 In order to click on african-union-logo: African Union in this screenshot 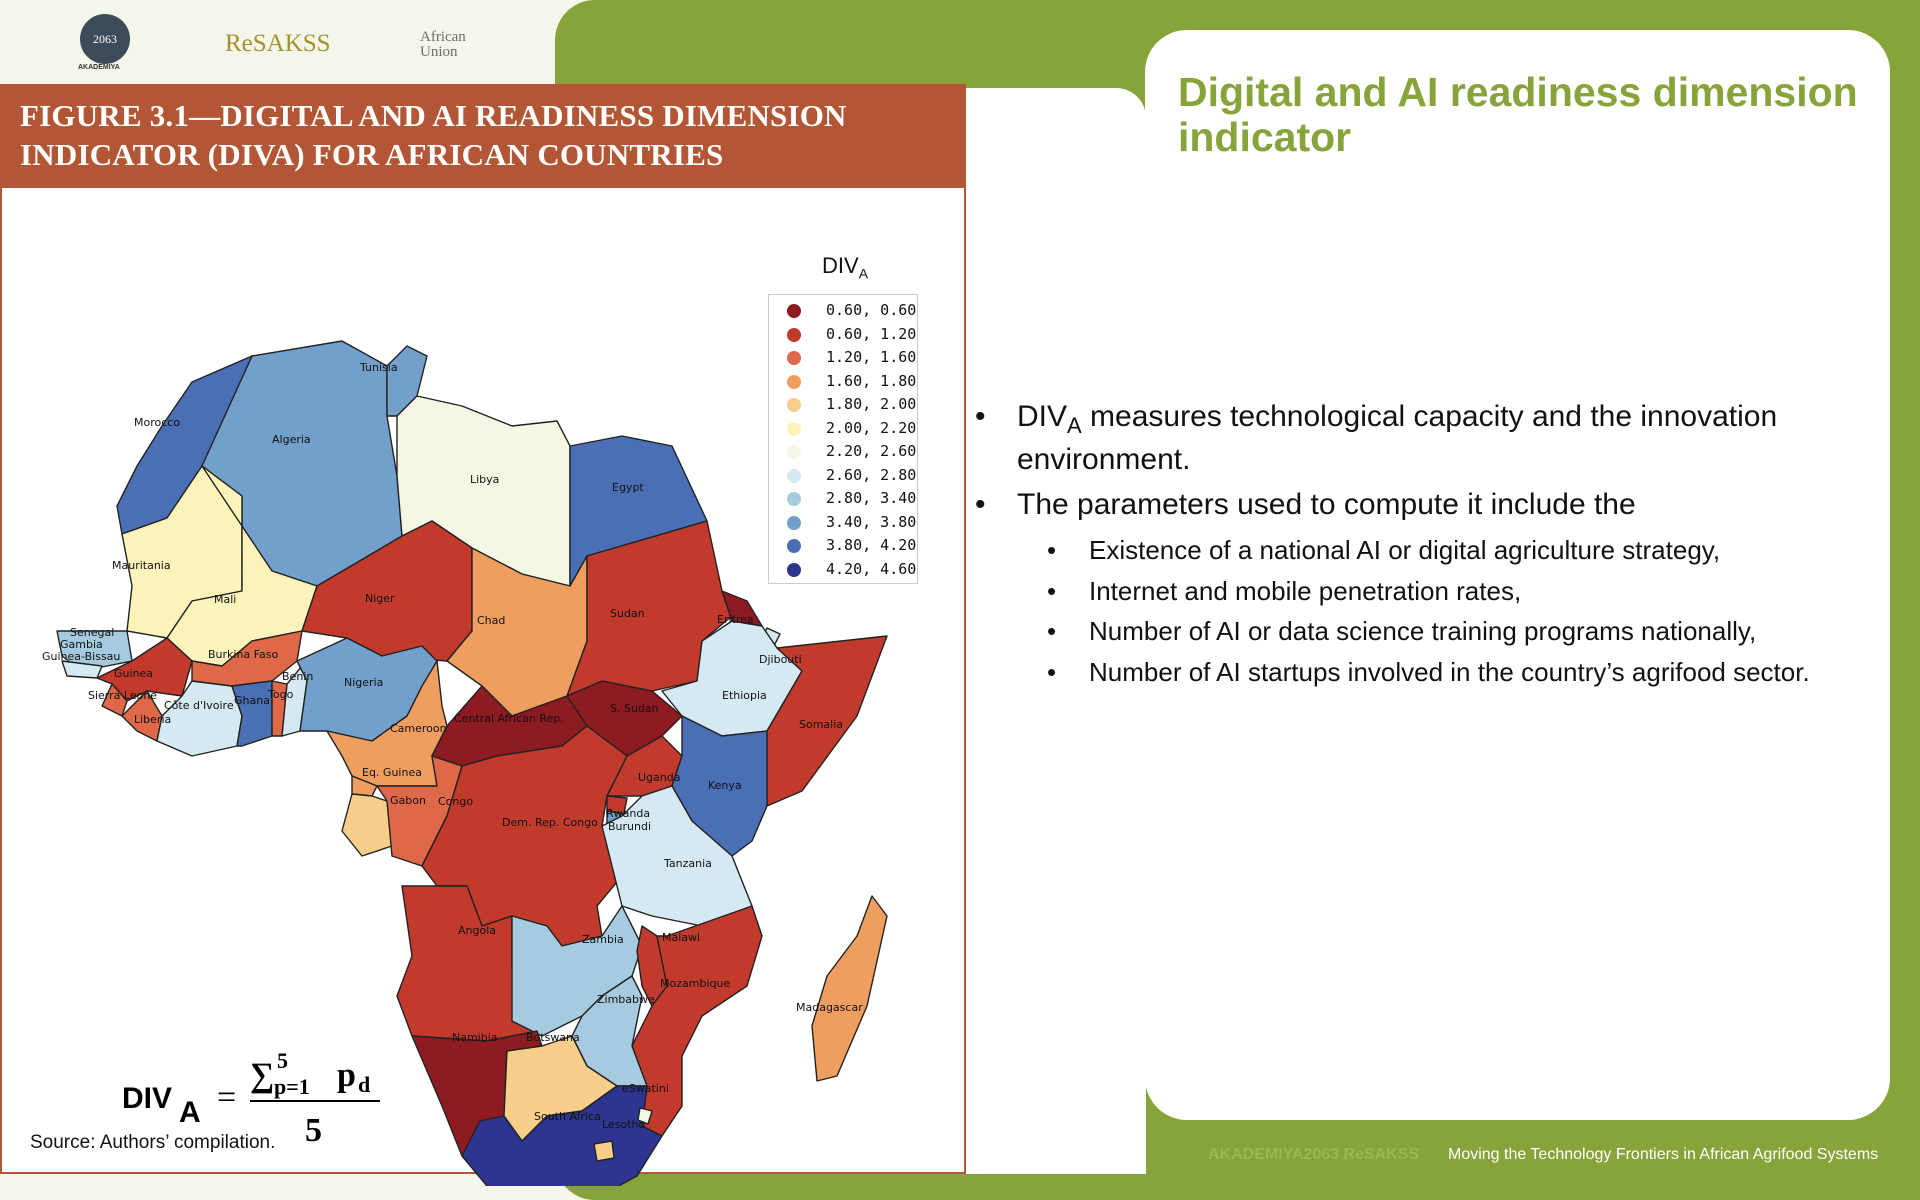, I will do `click(443, 44)`.